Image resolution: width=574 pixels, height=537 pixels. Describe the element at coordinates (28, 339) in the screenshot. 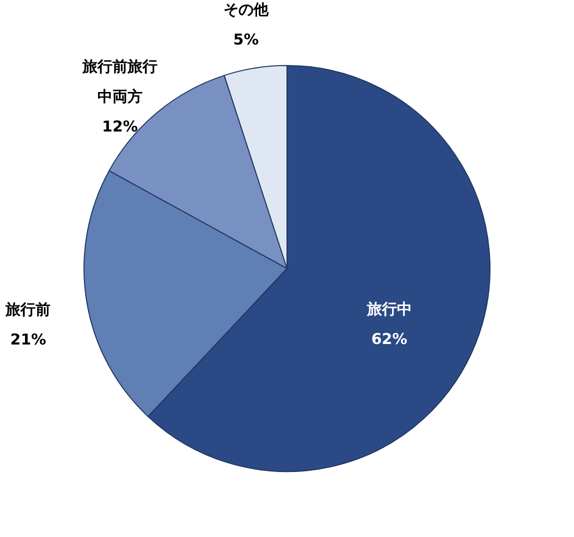

I see `data-label: 21%` at that location.